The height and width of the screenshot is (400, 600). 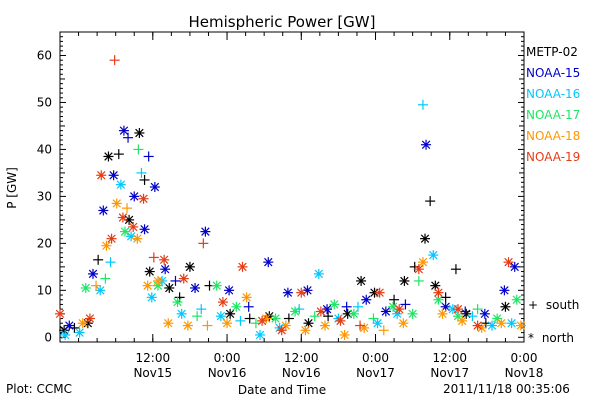 I want to click on footer-timestamp: 2011/11/18 00:35:06, so click(x=506, y=389).